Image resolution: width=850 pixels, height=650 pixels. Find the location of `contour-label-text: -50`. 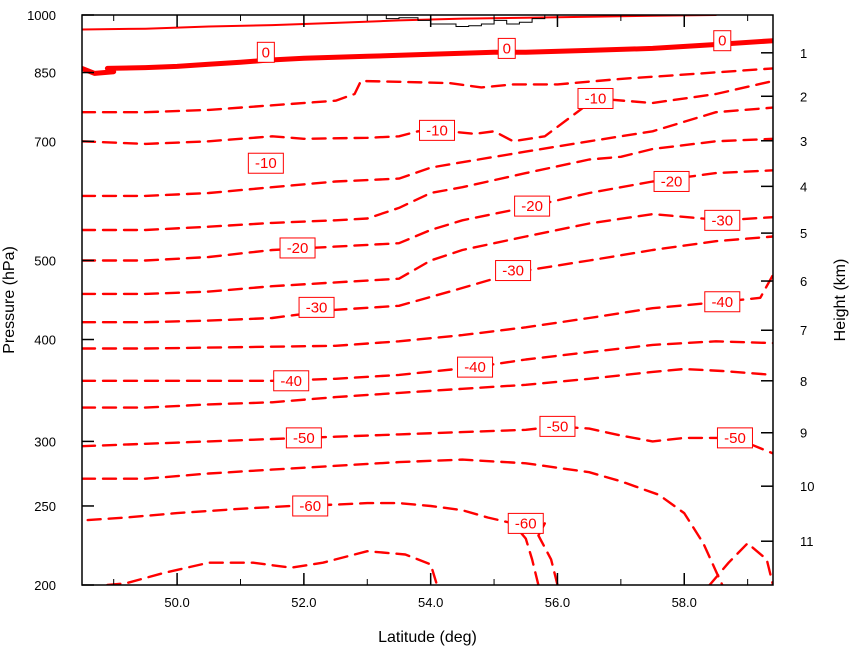

contour-label-text: -50 is located at coordinates (558, 426).